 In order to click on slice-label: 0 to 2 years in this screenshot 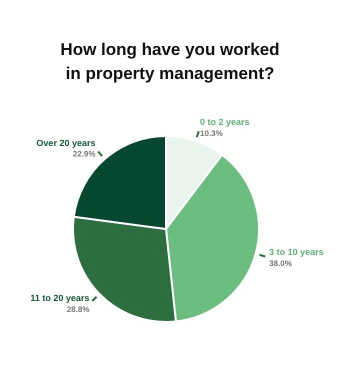, I will do `click(225, 122)`.